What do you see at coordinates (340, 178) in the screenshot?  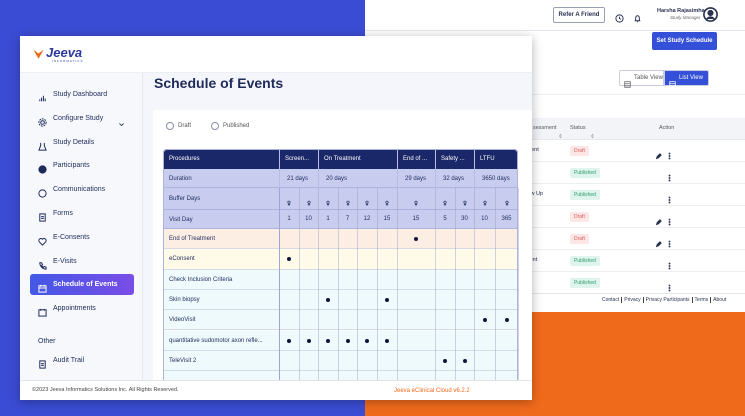 I see `meta-row` at bounding box center [340, 178].